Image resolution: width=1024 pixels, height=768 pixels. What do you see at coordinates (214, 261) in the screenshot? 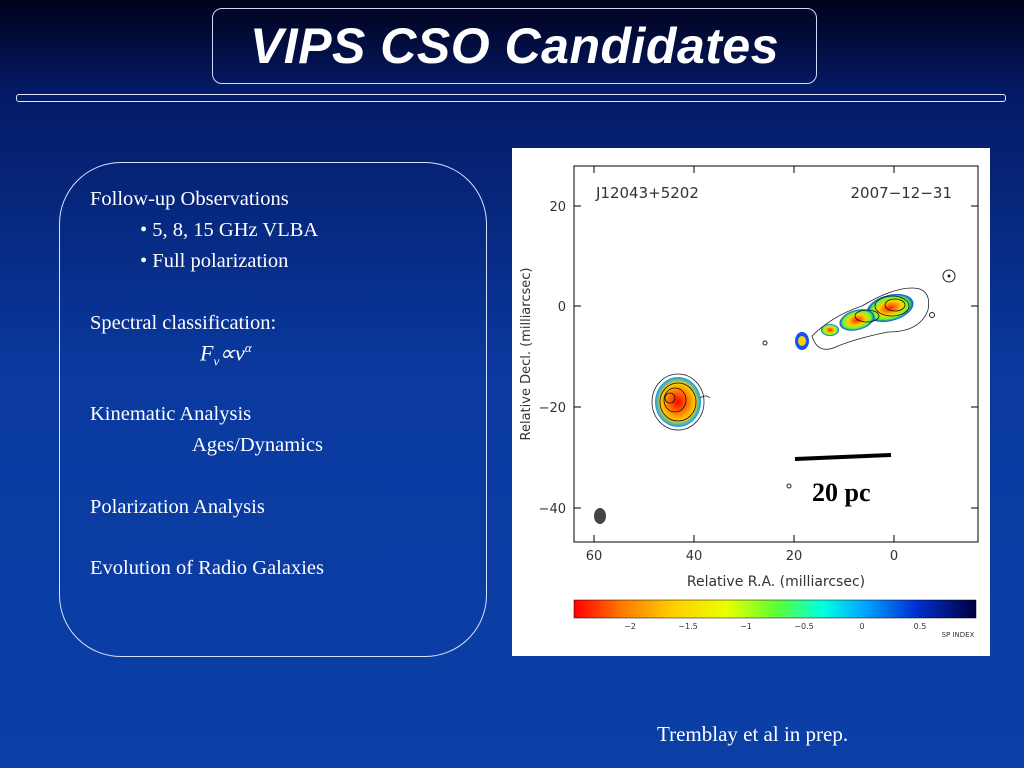
I see `bullet-polarization: • Full polarization` at bounding box center [214, 261].